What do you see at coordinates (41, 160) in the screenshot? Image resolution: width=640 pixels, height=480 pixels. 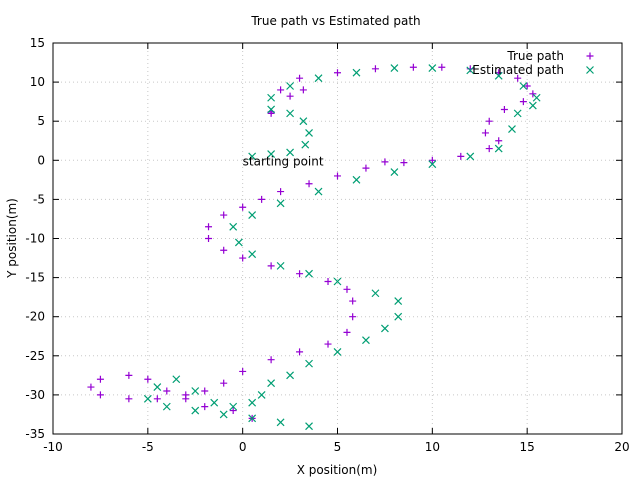 I see `y-tick-label: 0` at bounding box center [41, 160].